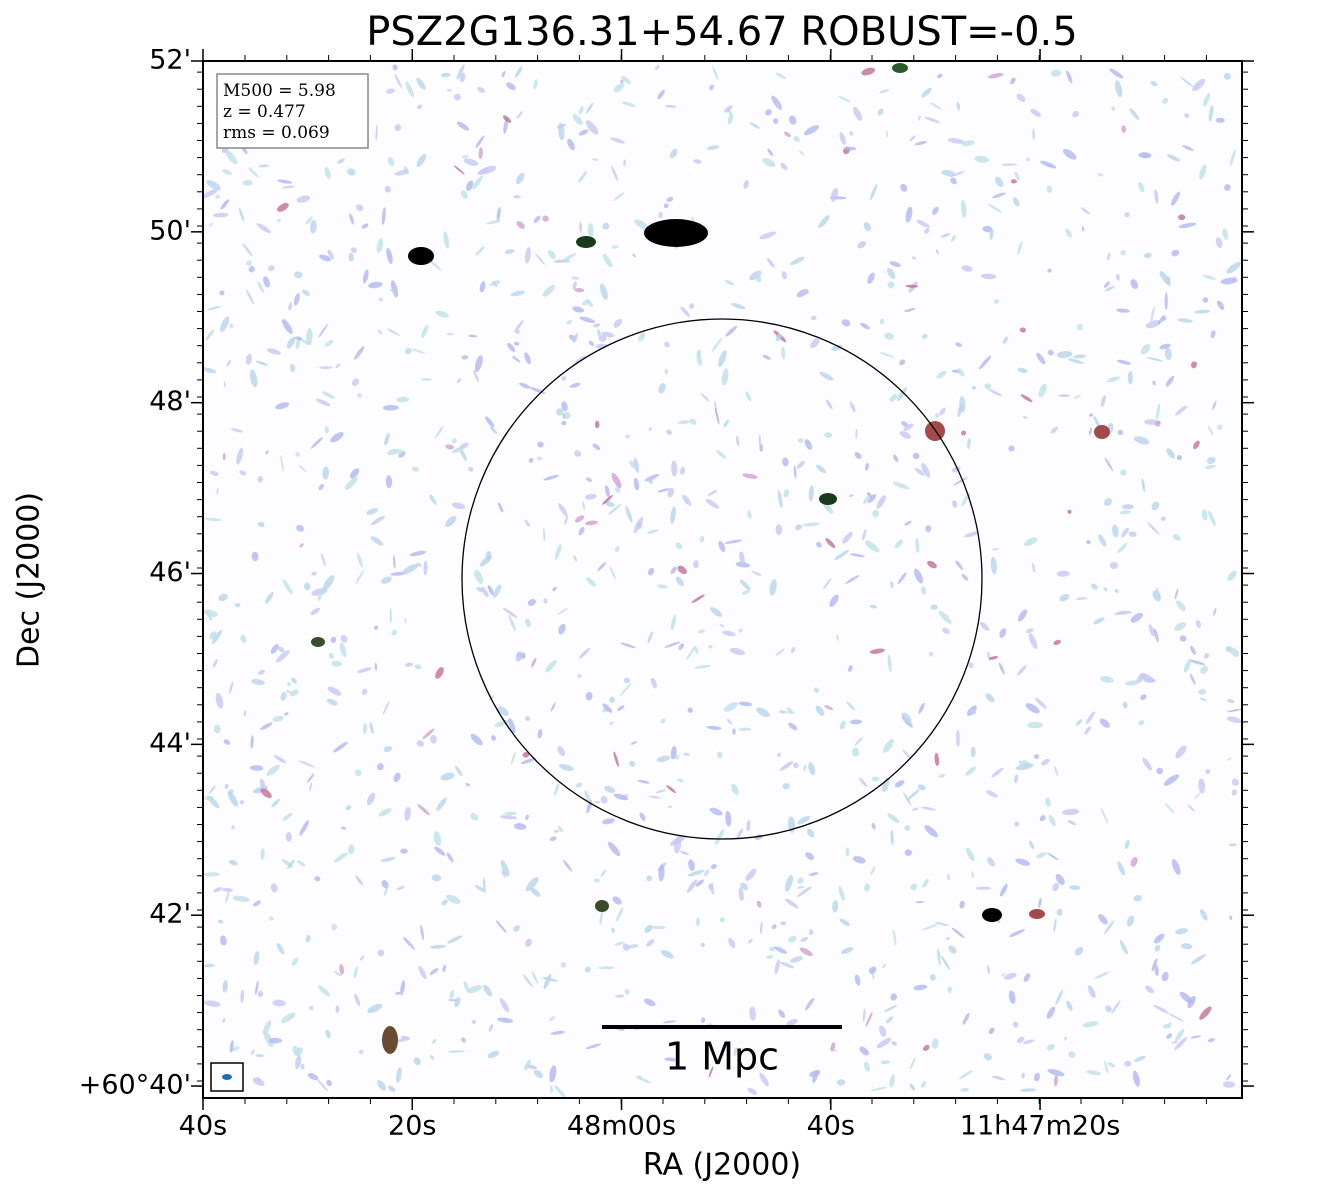 The height and width of the screenshot is (1200, 1321). What do you see at coordinates (935, 431) in the screenshot?
I see `source` at bounding box center [935, 431].